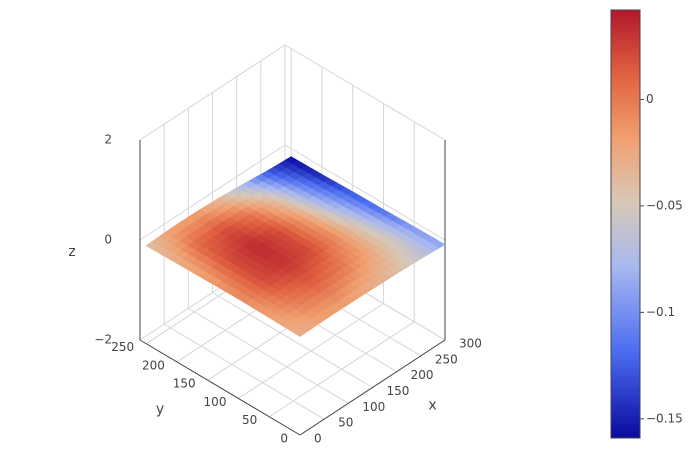 This screenshot has width=700, height=450. I want to click on y-tick-label: 50, so click(249, 420).